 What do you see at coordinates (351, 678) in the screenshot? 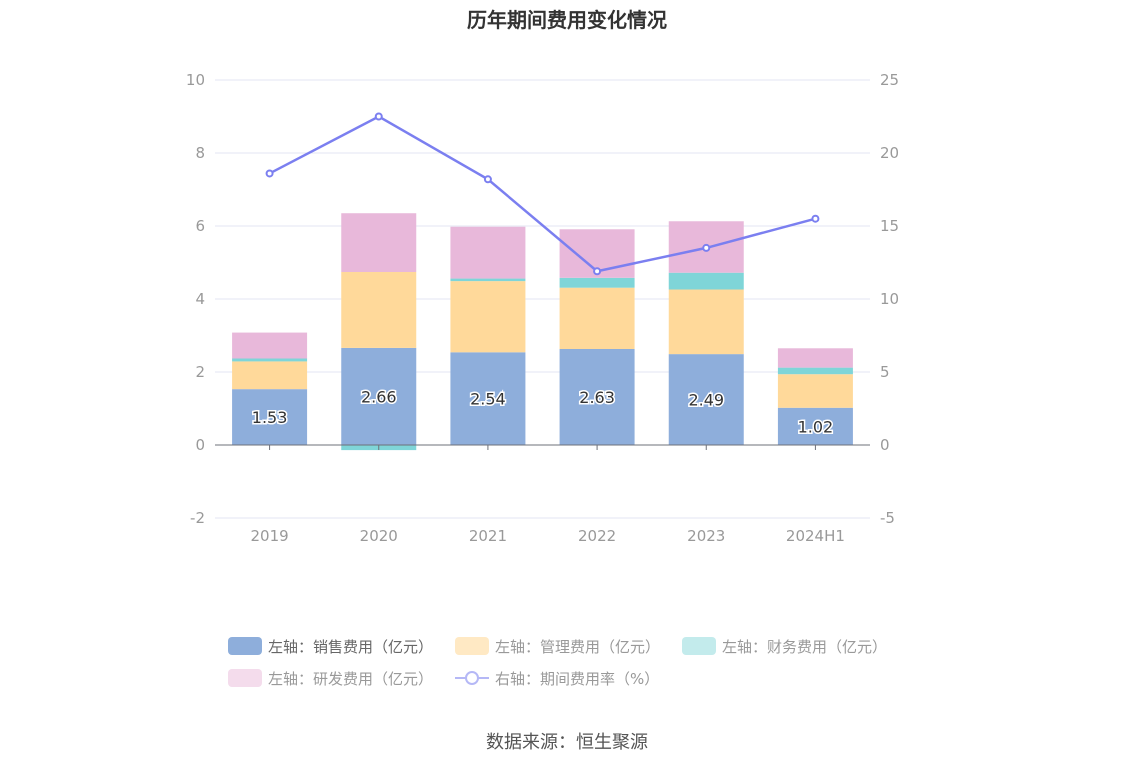
I see `legend-label-rnd: 左轴：研发费用（亿元）` at bounding box center [351, 678].